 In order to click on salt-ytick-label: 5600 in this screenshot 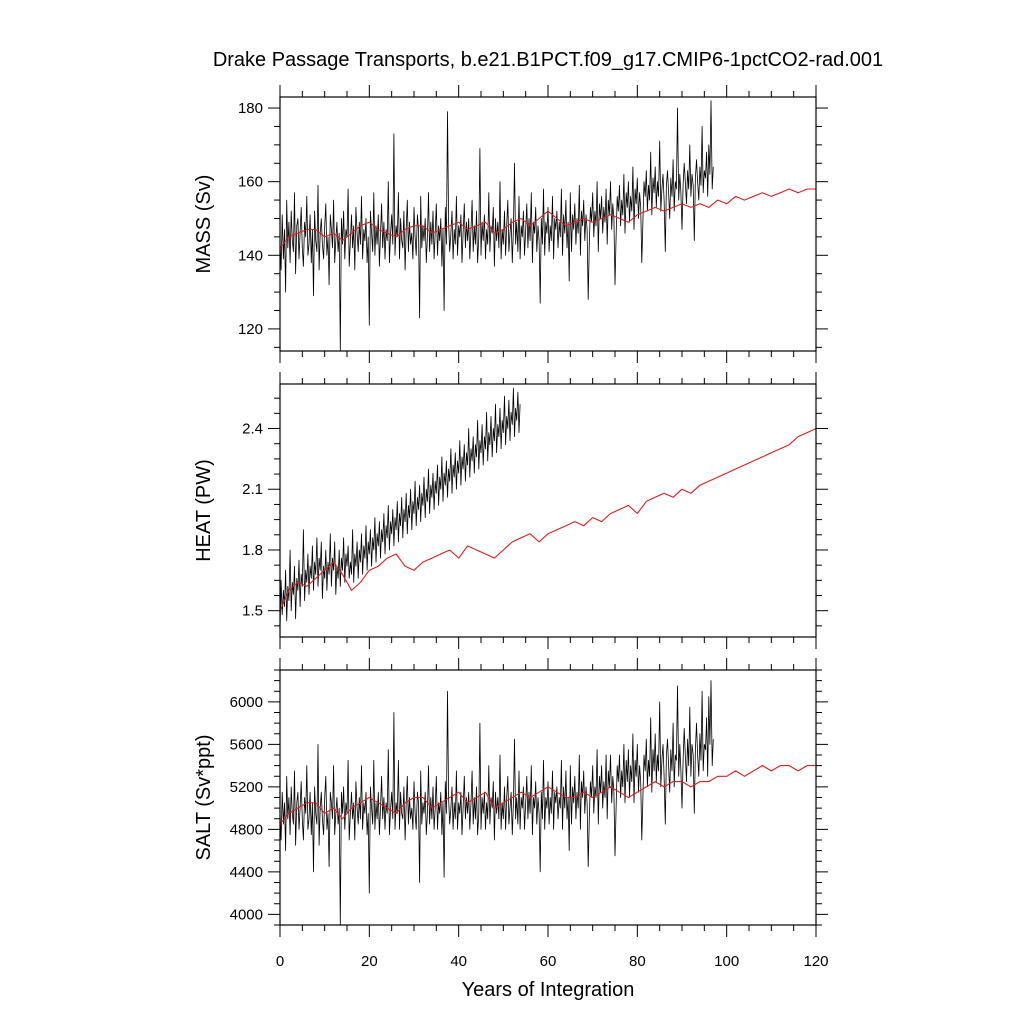, I will do `click(246, 744)`.